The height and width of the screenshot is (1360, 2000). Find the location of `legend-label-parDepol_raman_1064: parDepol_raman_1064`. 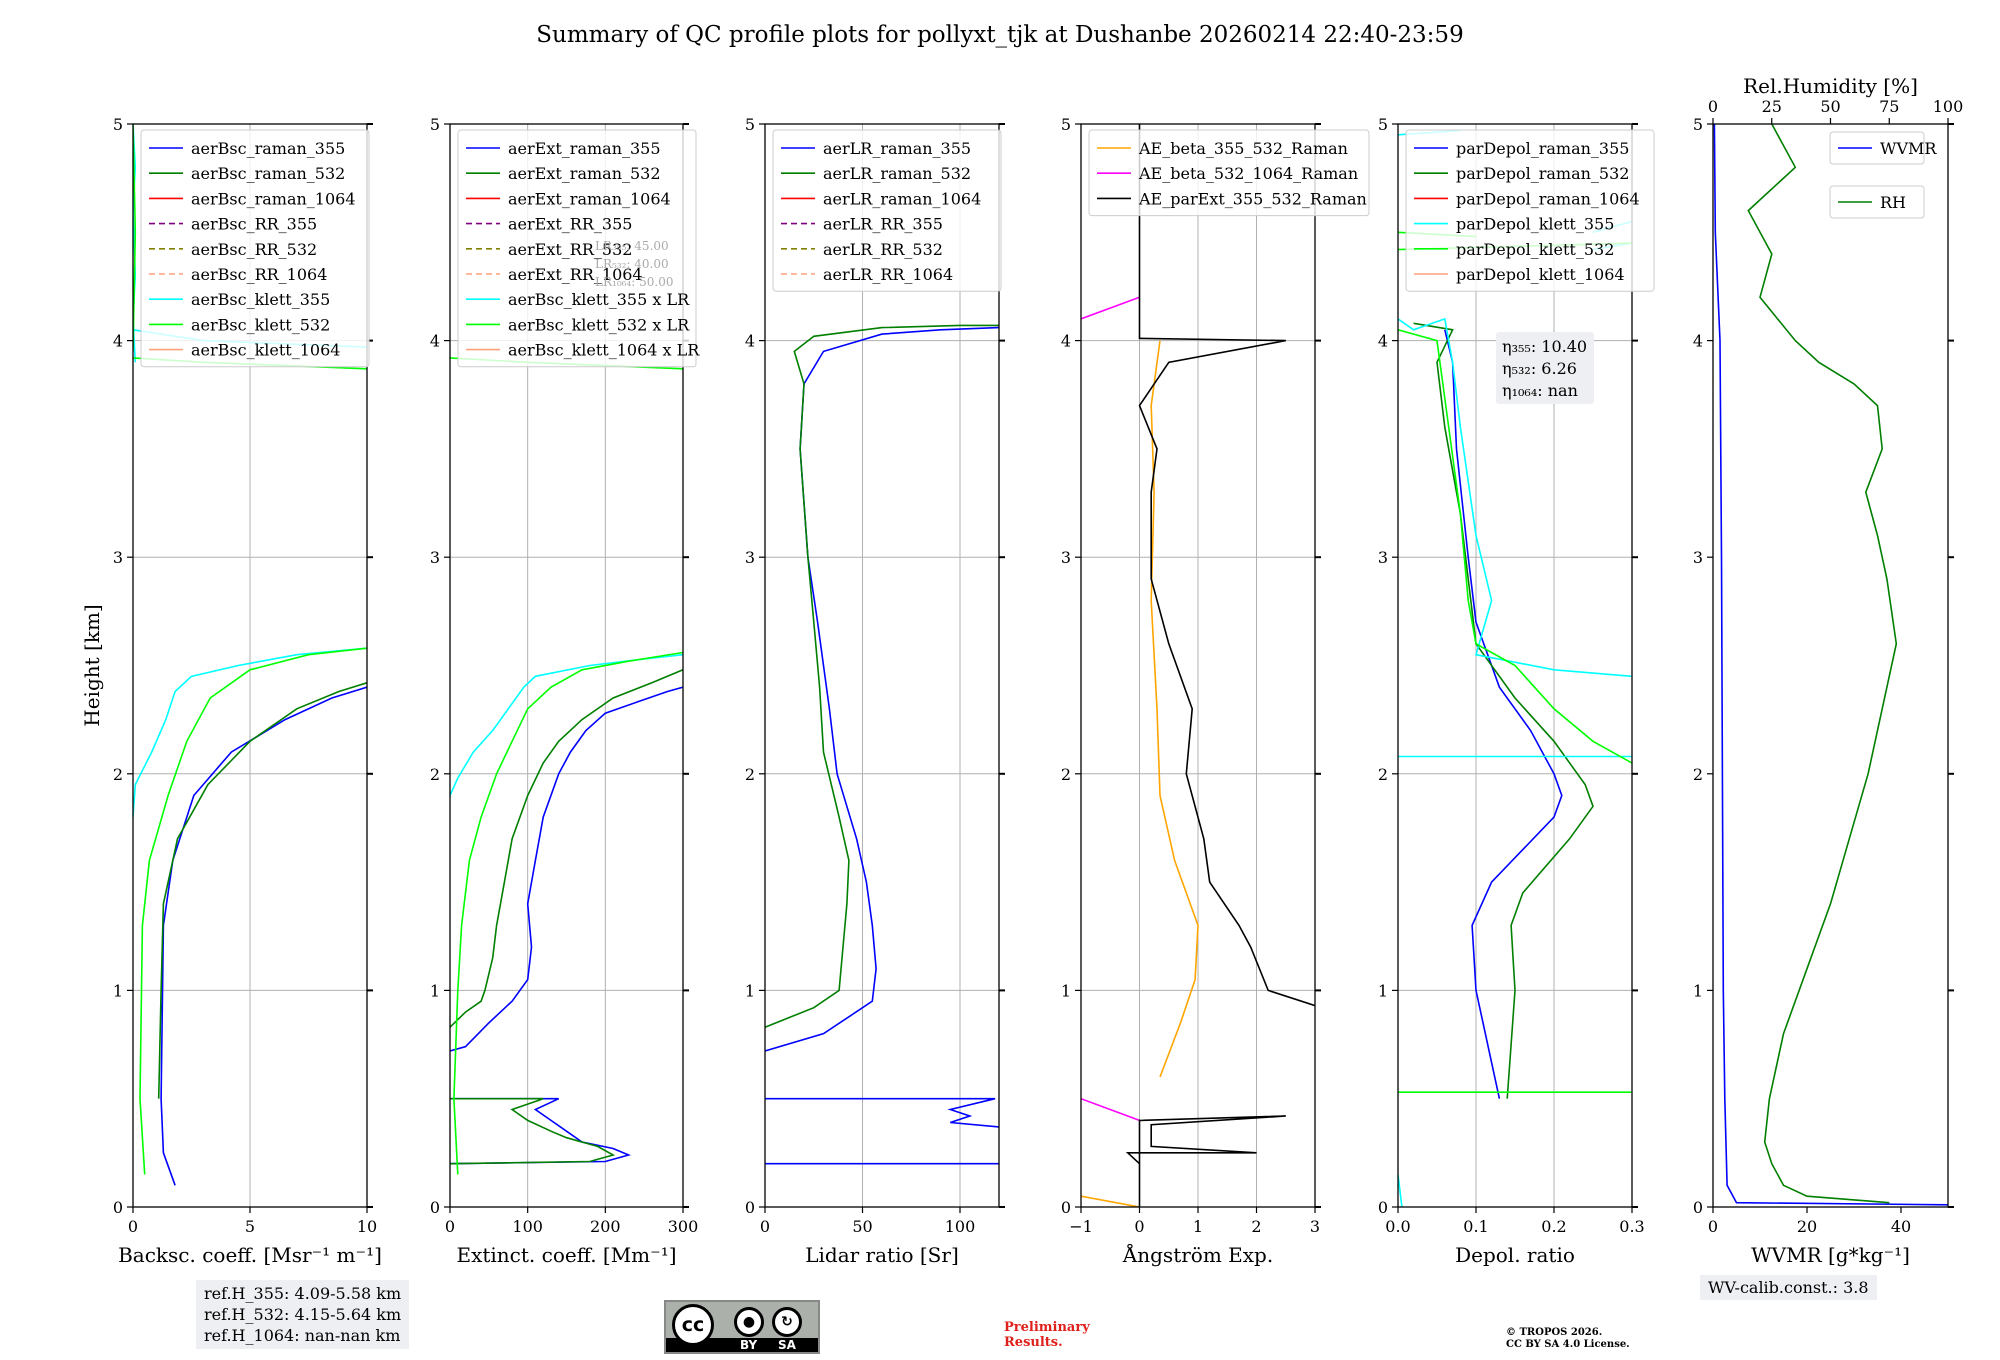

legend-label-parDepol_raman_1064: parDepol_raman_1064 is located at coordinates (1548, 198).